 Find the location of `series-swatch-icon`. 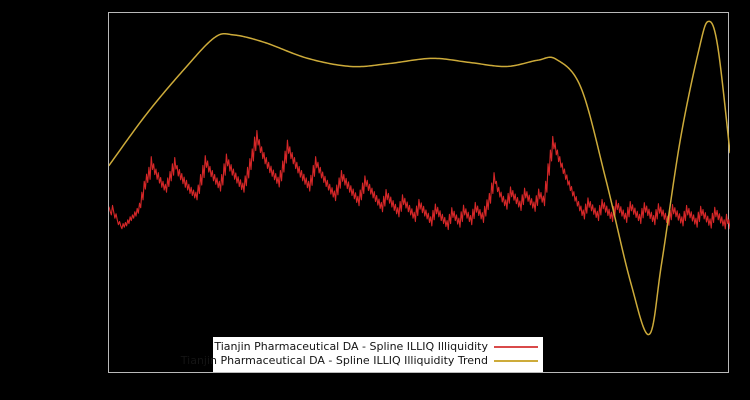

series-swatch-icon is located at coordinates (516, 347).